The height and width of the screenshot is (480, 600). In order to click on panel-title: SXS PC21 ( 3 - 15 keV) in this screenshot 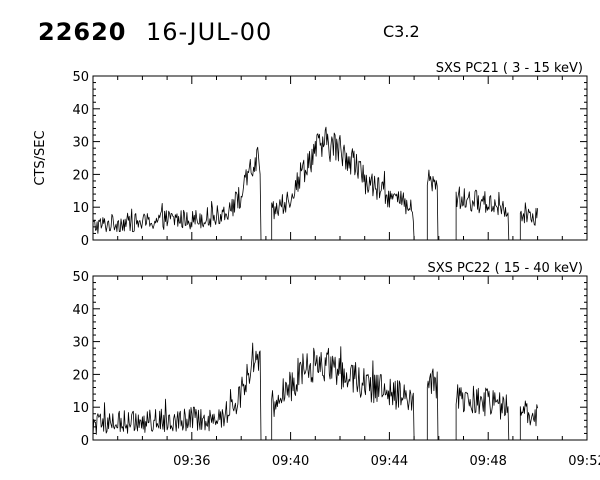, I will do `click(509, 68)`.